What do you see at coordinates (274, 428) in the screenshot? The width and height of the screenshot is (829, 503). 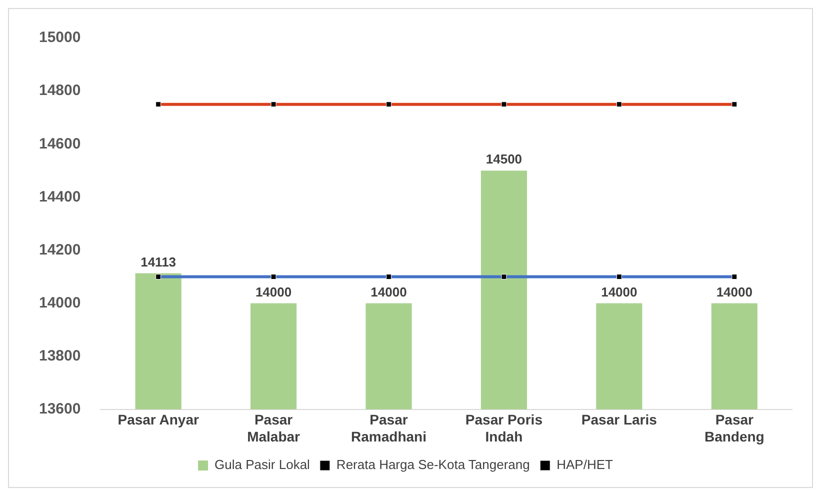 I see `x-tick-label: Pasar Malabar` at bounding box center [274, 428].